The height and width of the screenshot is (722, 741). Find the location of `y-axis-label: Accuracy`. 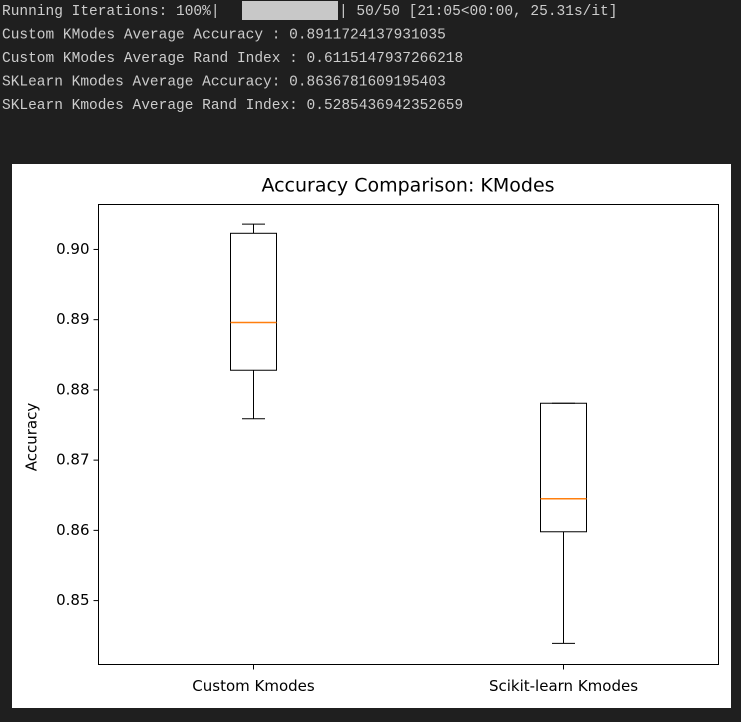

y-axis-label: Accuracy is located at coordinates (32, 437).